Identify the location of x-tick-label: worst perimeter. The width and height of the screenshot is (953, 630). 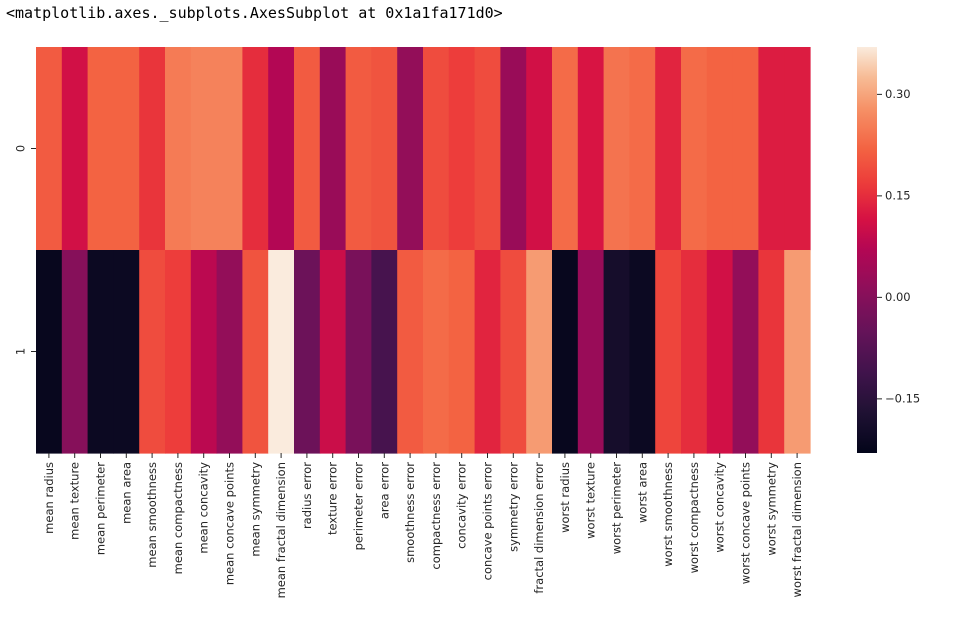
(617, 508).